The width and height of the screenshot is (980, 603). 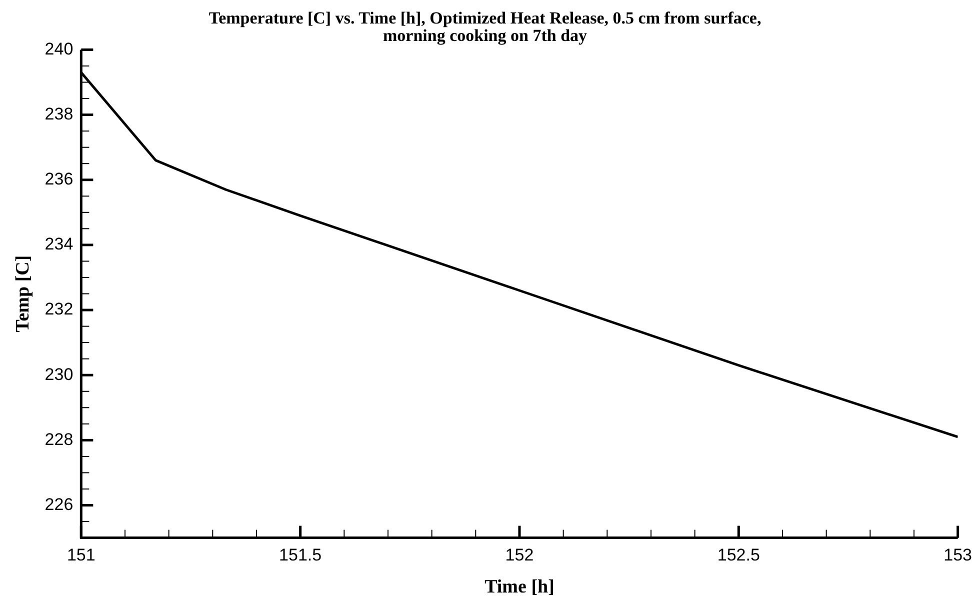 I want to click on y-tick-label: 234, so click(x=59, y=244).